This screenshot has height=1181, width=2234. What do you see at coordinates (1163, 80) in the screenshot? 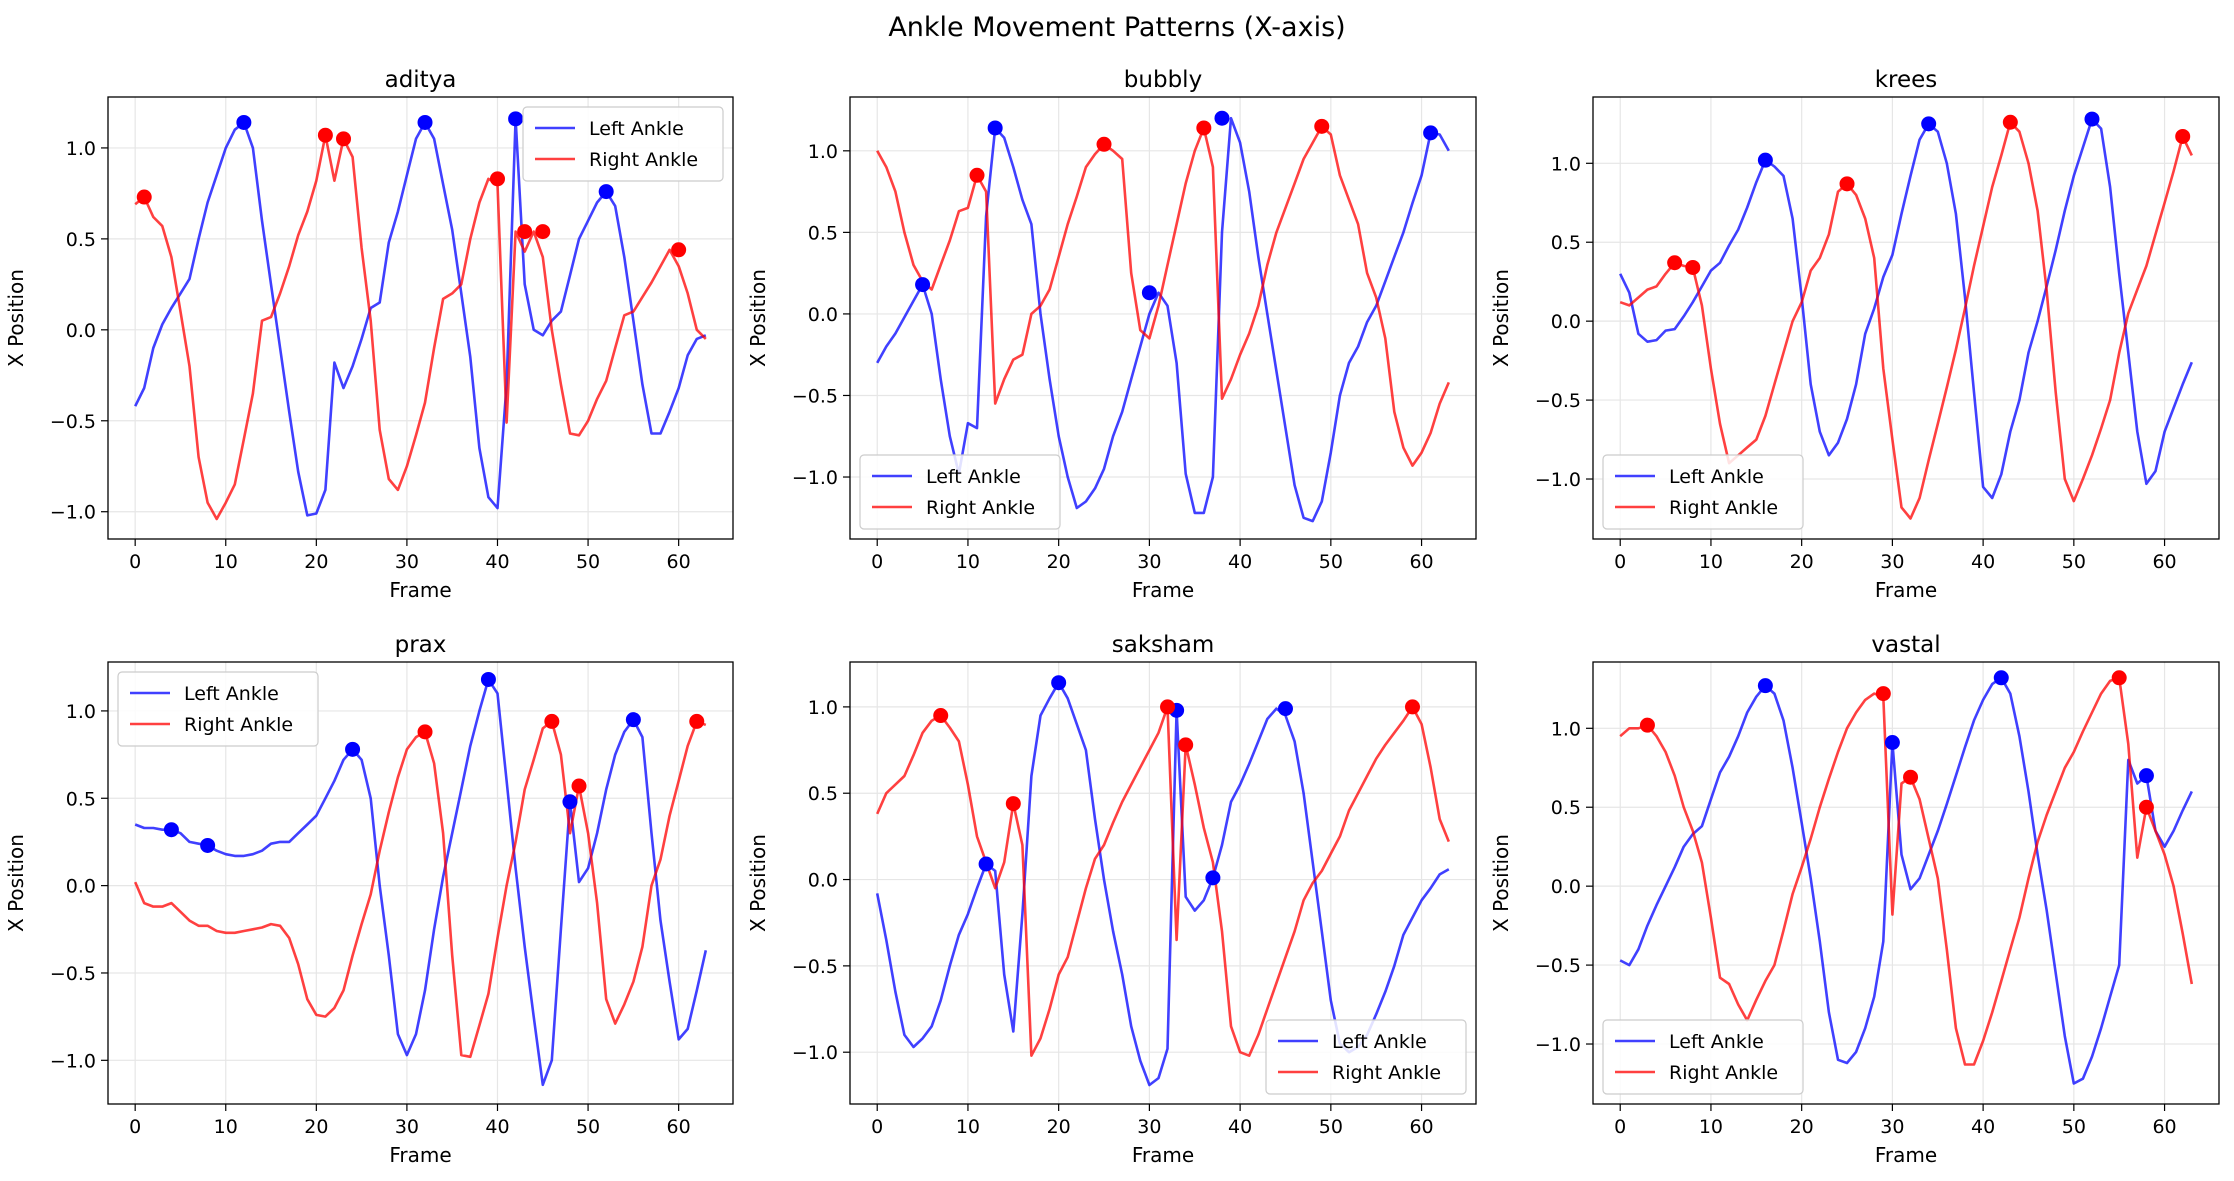
I see `subplot-title: bubbly` at bounding box center [1163, 80].